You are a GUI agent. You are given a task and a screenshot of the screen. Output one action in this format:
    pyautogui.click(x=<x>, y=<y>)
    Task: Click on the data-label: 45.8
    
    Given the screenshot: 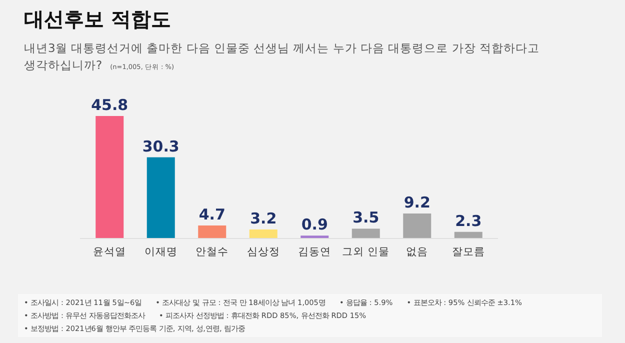 What is the action you would take?
    pyautogui.click(x=109, y=105)
    